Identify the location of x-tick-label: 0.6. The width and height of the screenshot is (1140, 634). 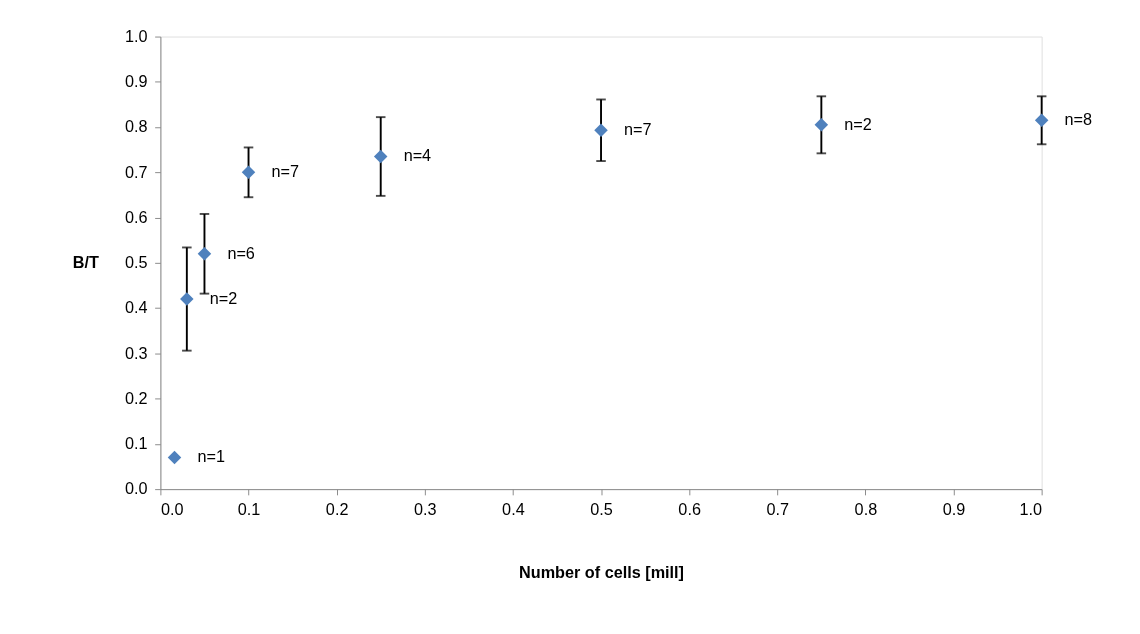
(689, 509).